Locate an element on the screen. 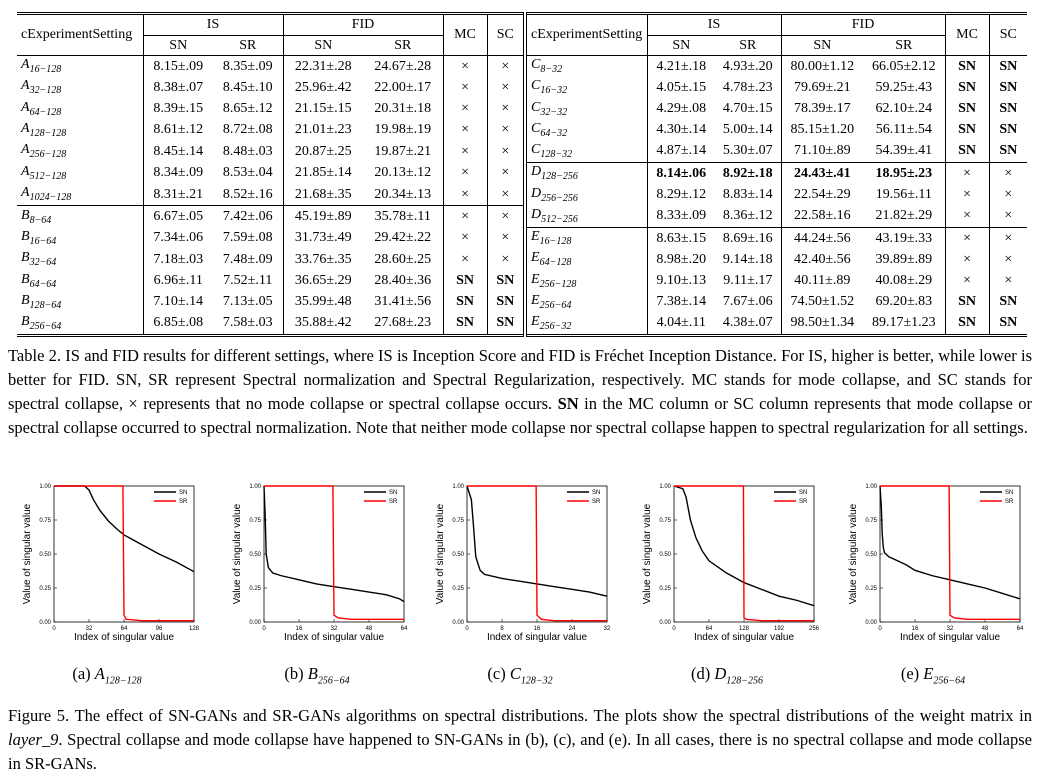 This screenshot has width=1041, height=776. x-tick-label: 48 is located at coordinates (369, 629).